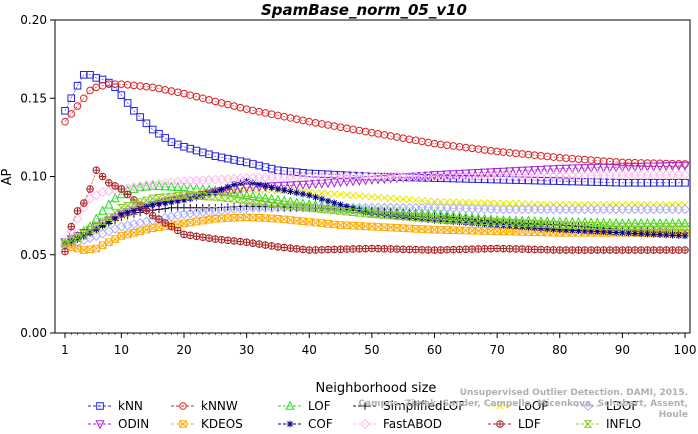  What do you see at coordinates (623, 424) in the screenshot?
I see `legend-label: INFLO` at bounding box center [623, 424].